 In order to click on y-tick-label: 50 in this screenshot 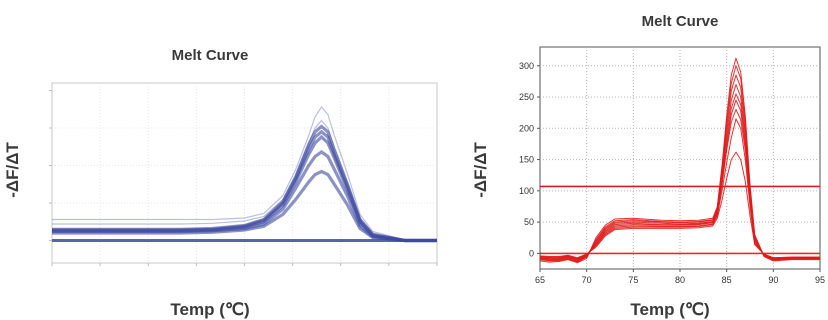, I will do `click(529, 222)`.